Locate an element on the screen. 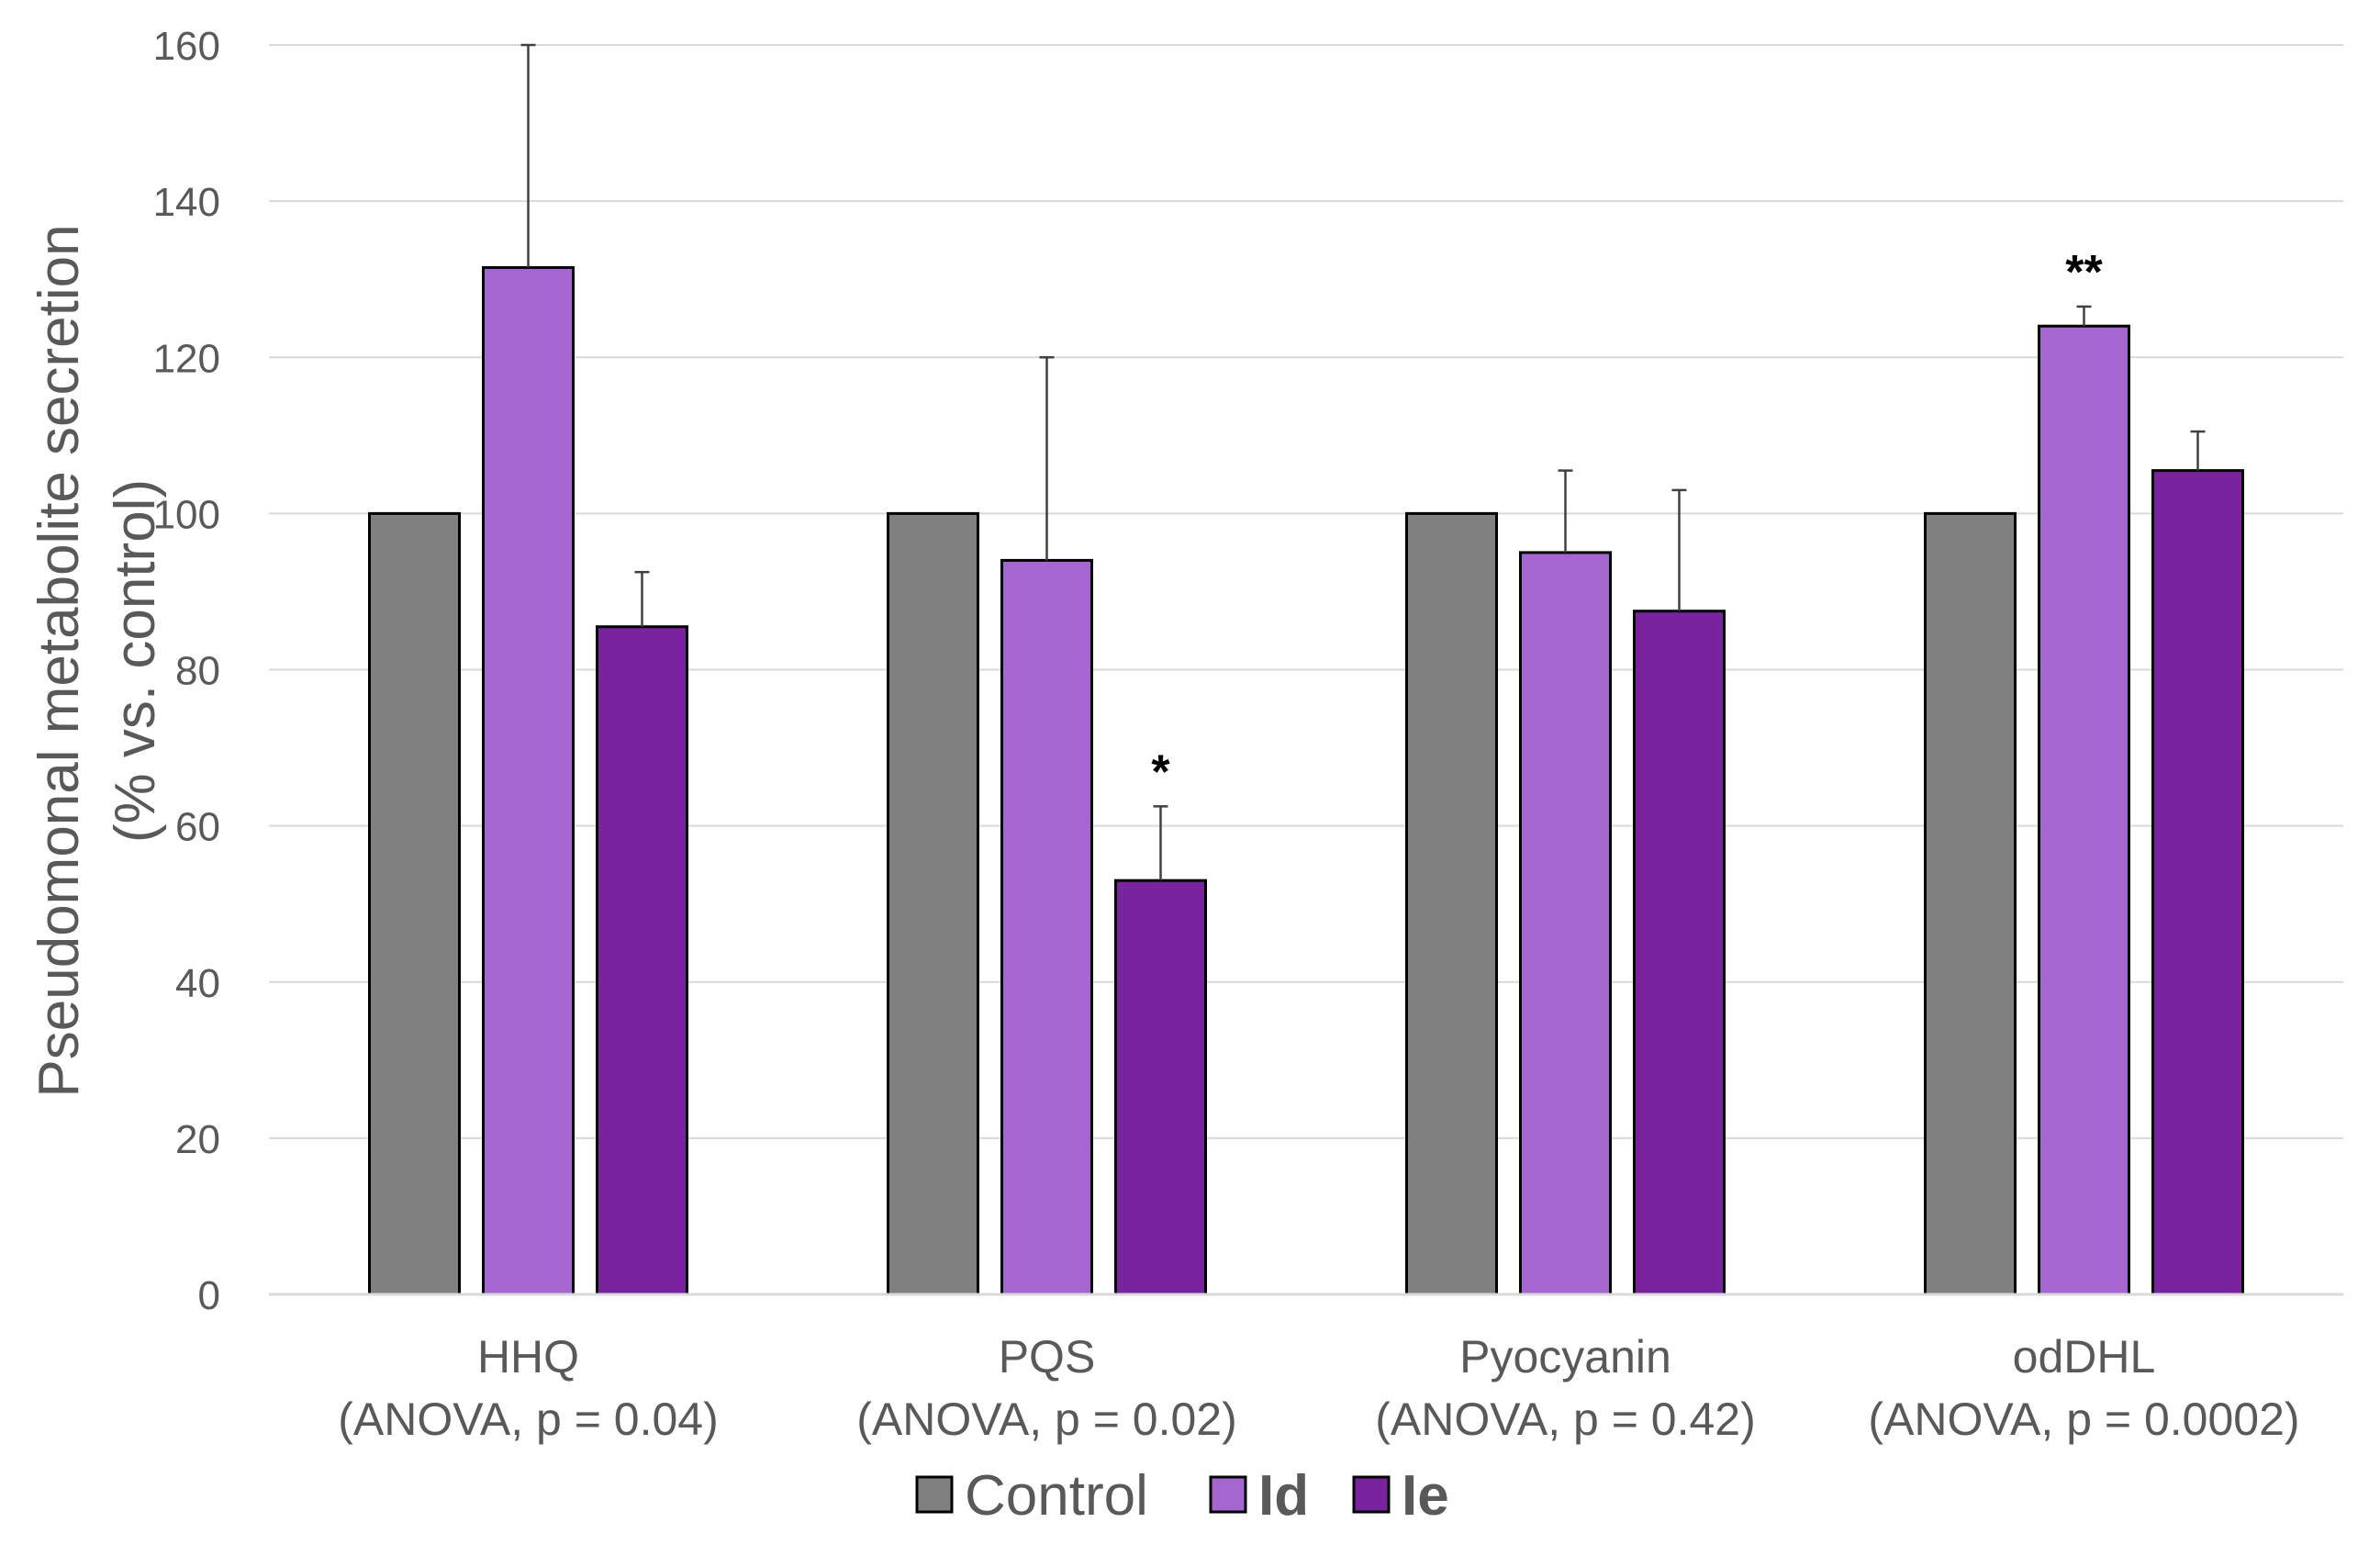  y-tick-label: 20 is located at coordinates (197, 1140).